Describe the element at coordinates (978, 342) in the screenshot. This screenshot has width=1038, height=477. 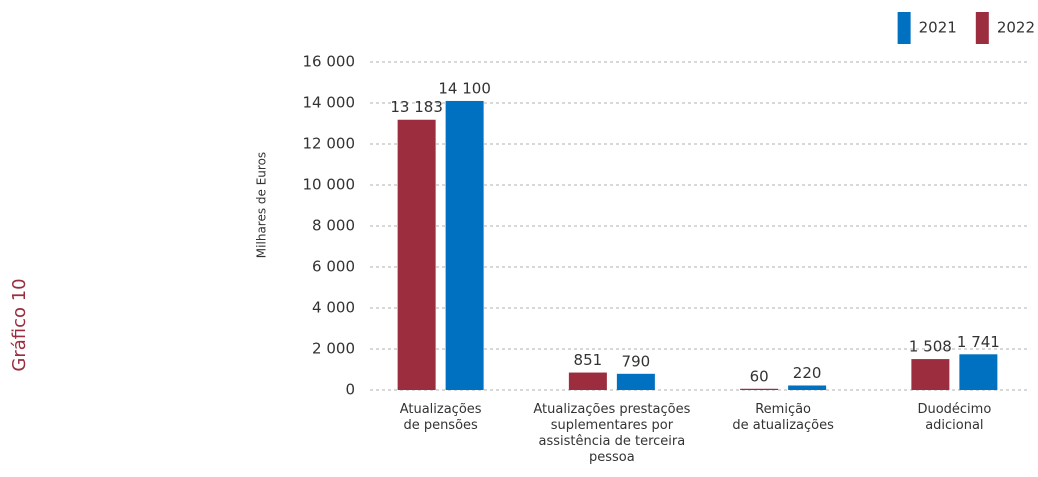
I see `value-label: 1 741` at that location.